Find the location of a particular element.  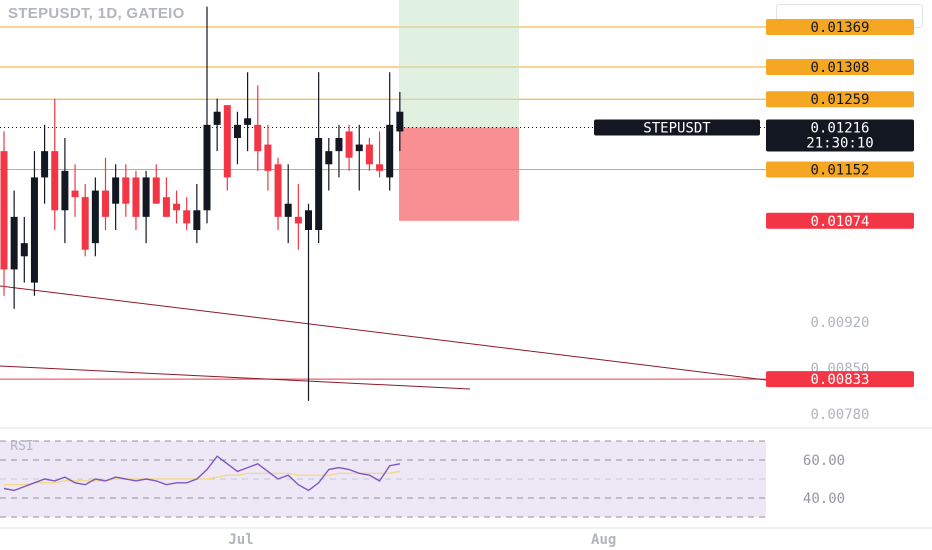

rsi-line is located at coordinates (201, 473).